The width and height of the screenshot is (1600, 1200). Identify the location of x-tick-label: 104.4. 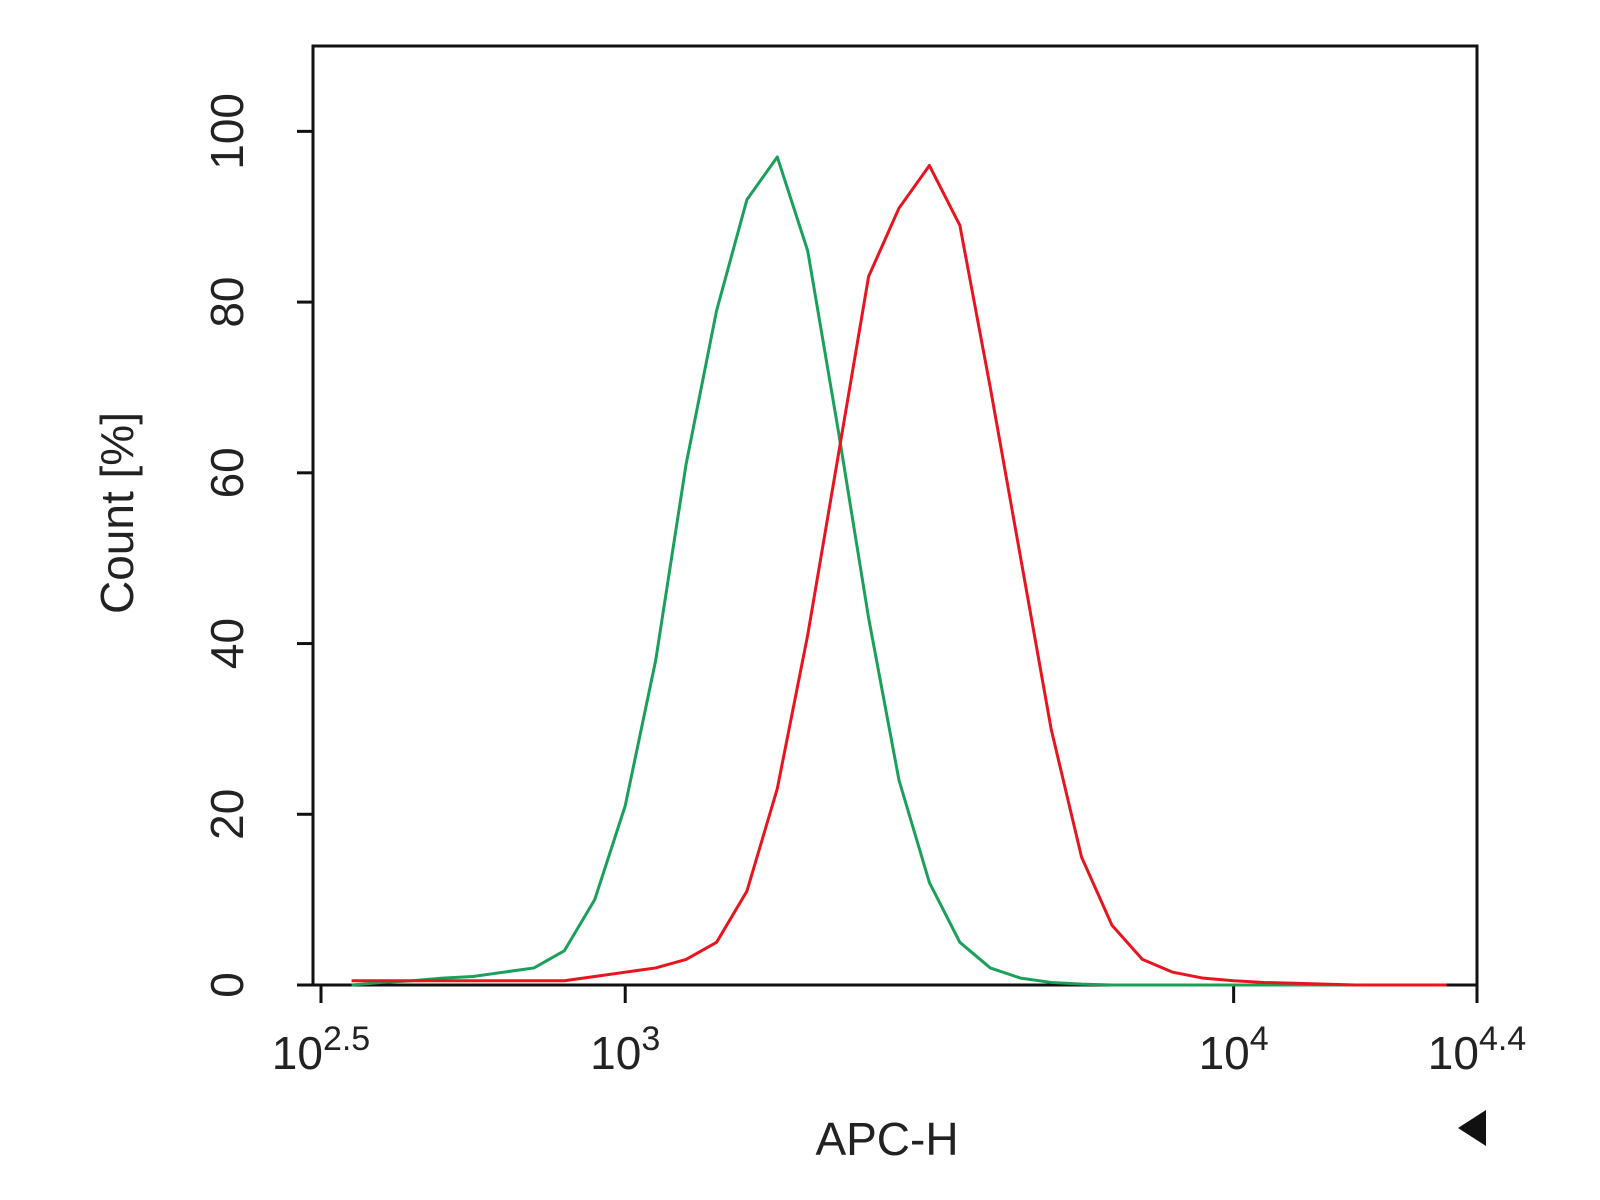
(1477, 1049).